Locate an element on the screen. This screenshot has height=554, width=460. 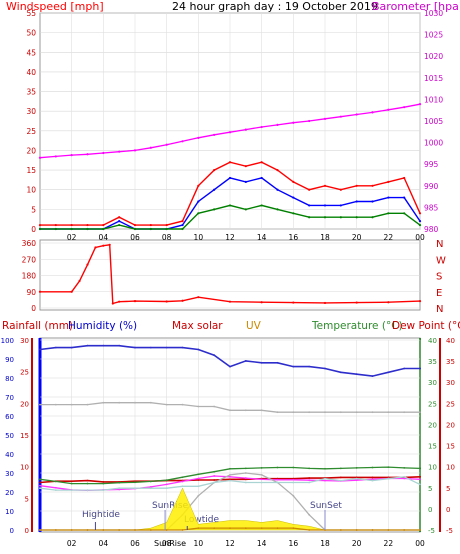
humidity-tick-label: 50 is located at coordinates (9, 436).